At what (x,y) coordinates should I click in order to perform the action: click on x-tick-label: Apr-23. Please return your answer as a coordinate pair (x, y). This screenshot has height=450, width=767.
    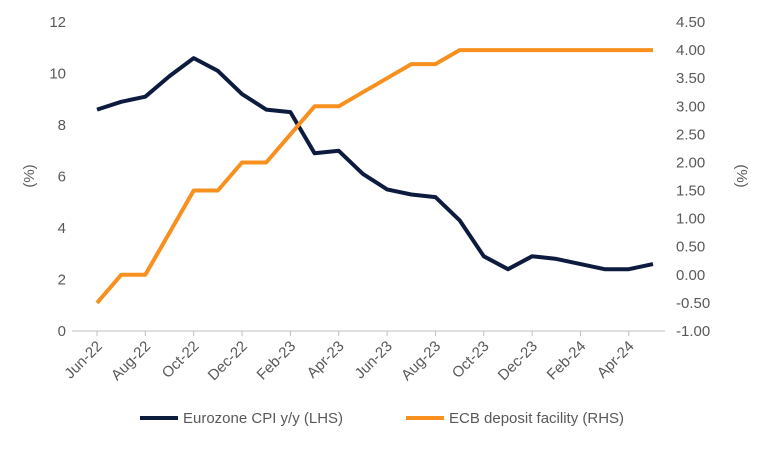
    Looking at the image, I should click on (326, 360).